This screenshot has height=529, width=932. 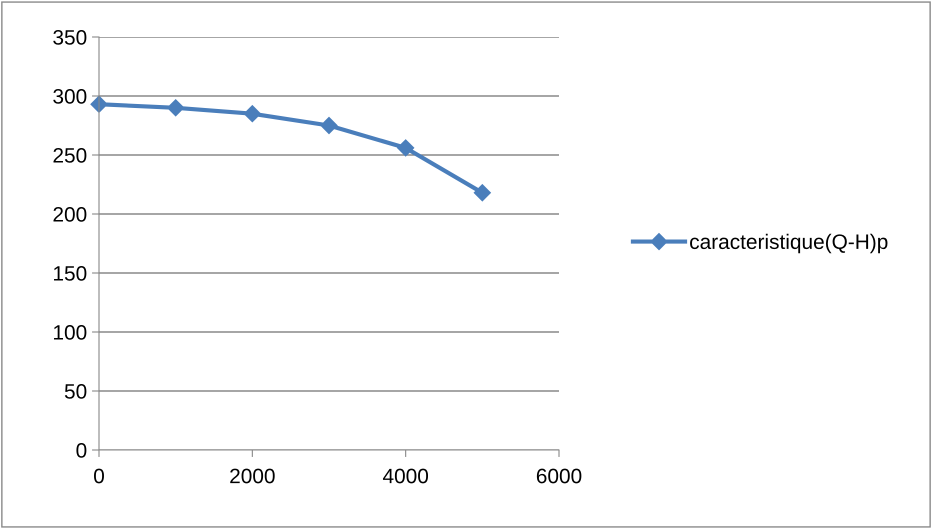 What do you see at coordinates (69, 214) in the screenshot?
I see `y-tick-label: 200` at bounding box center [69, 214].